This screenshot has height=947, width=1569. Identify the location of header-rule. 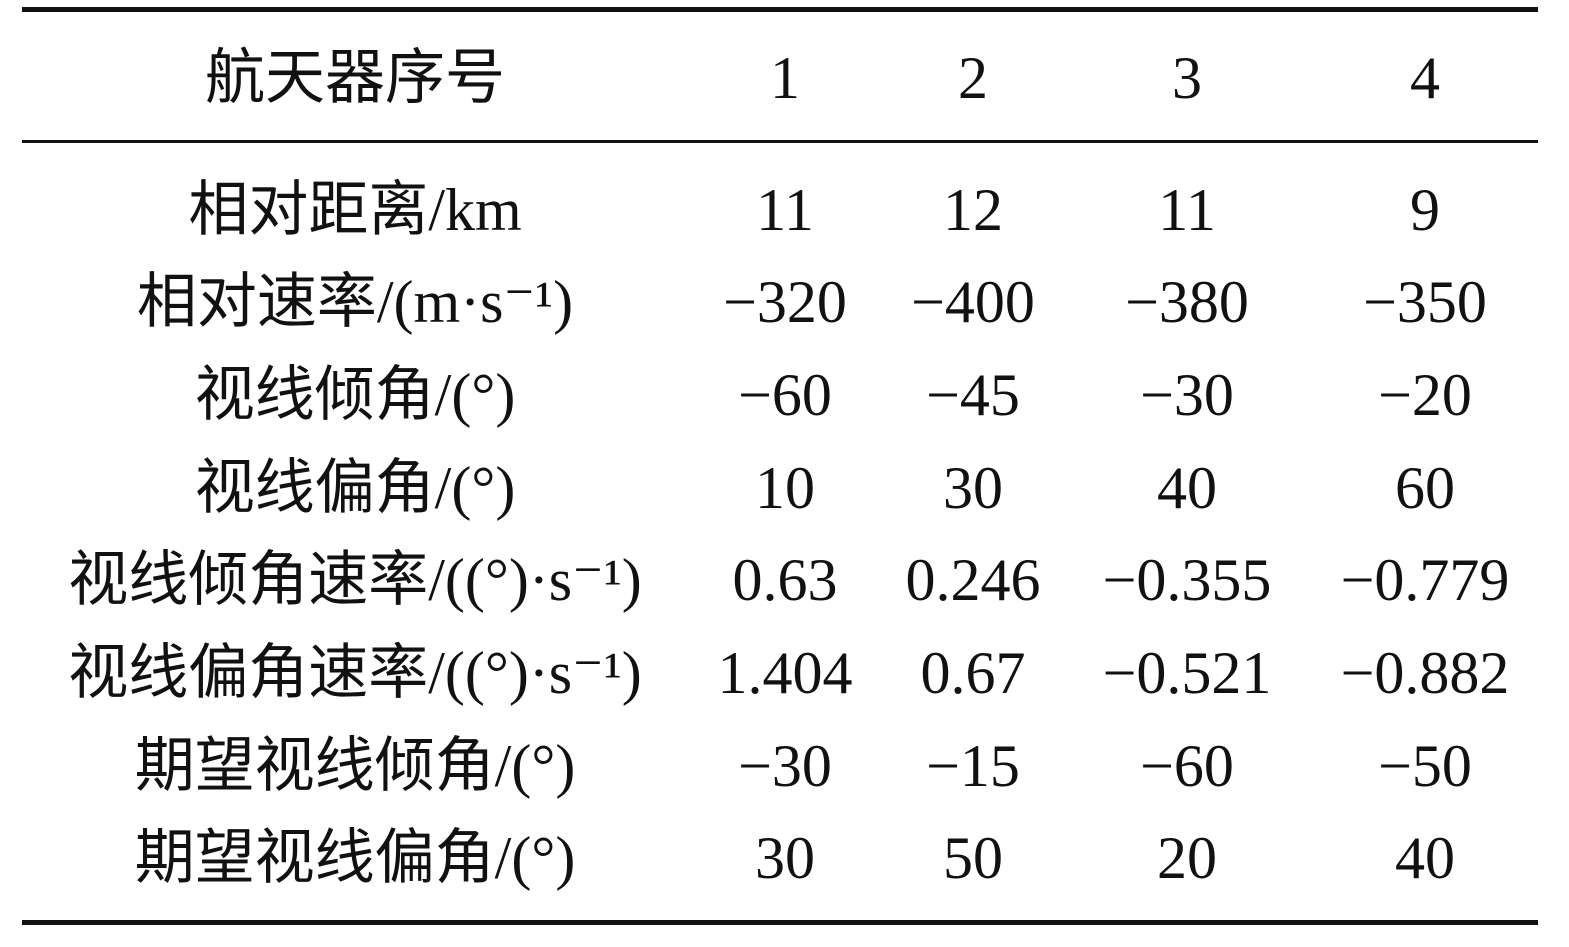
(780, 141).